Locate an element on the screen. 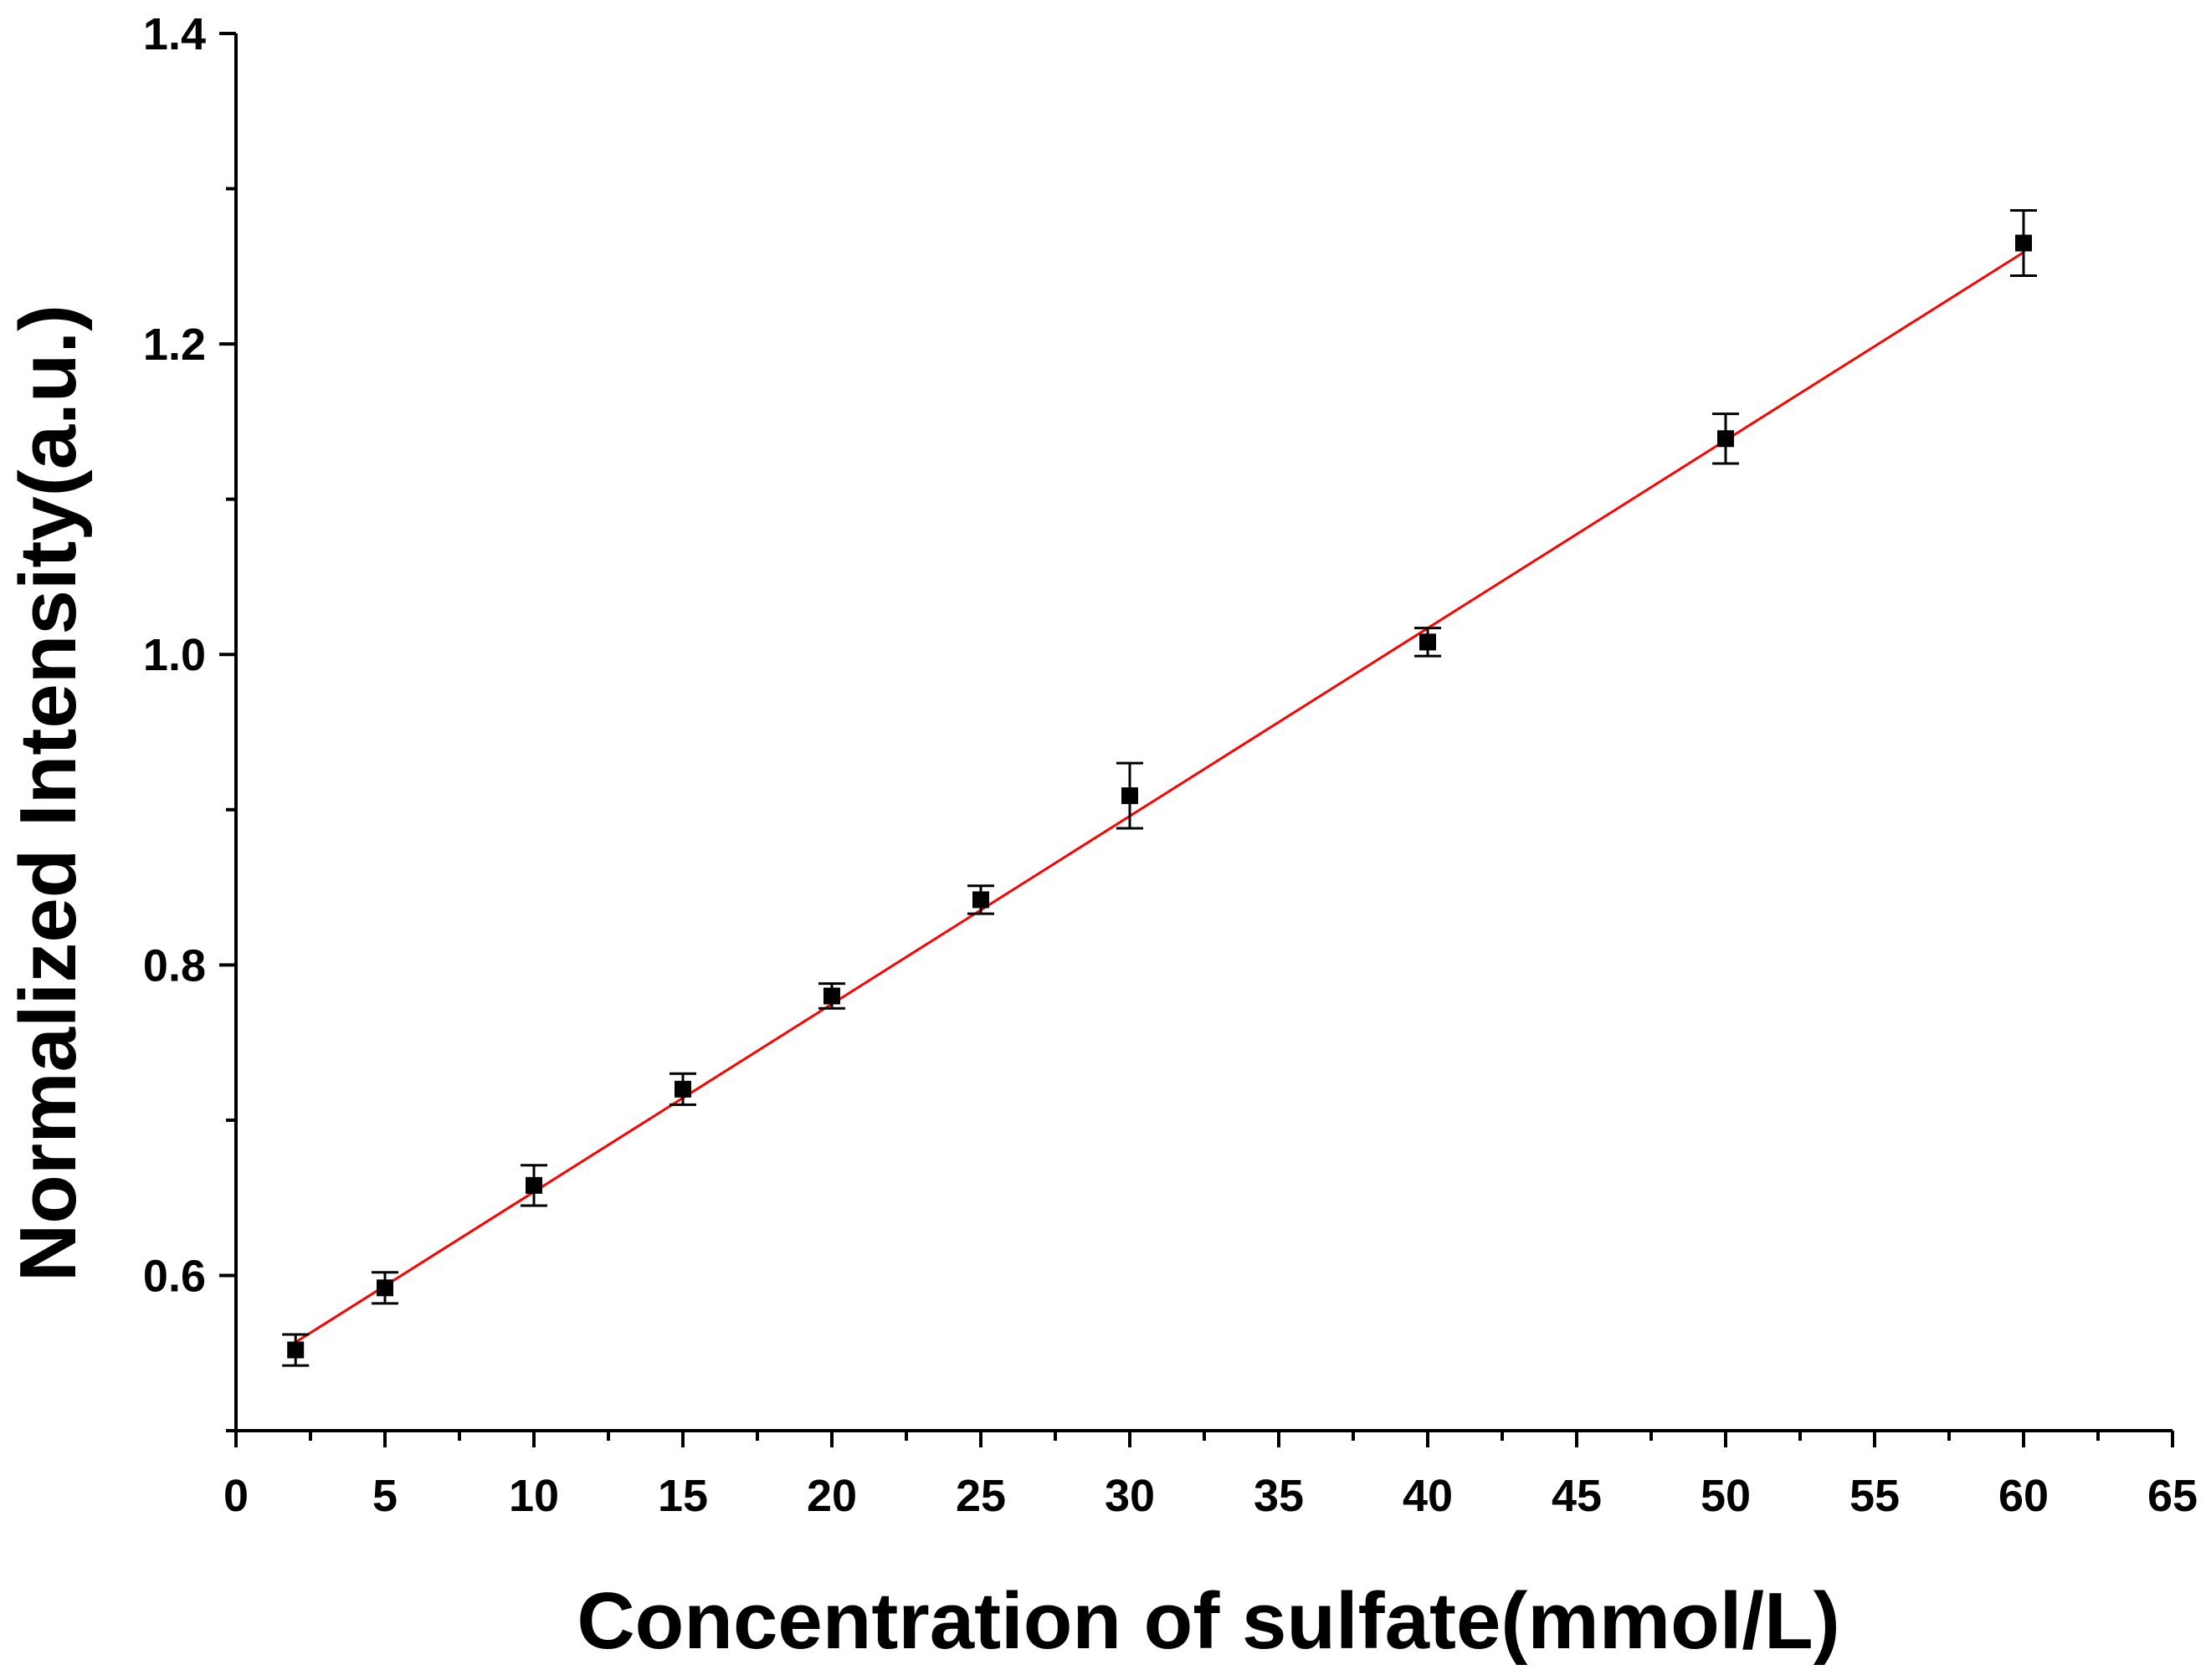 The image size is (2206, 1680). x-tick-label: 20 is located at coordinates (832, 1496).